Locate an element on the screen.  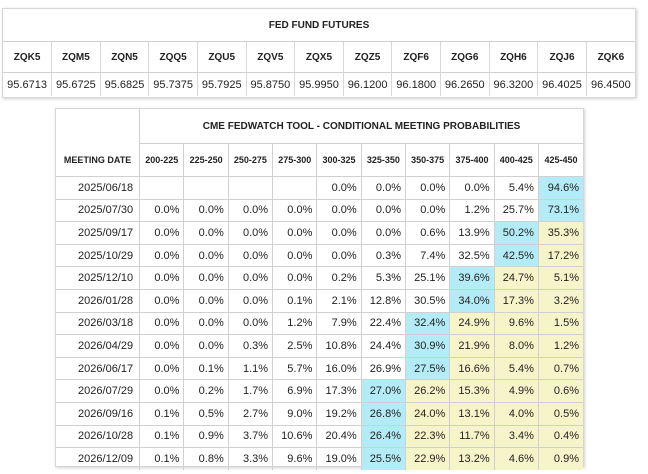
probability-cell: 6.9% is located at coordinates (295, 391).